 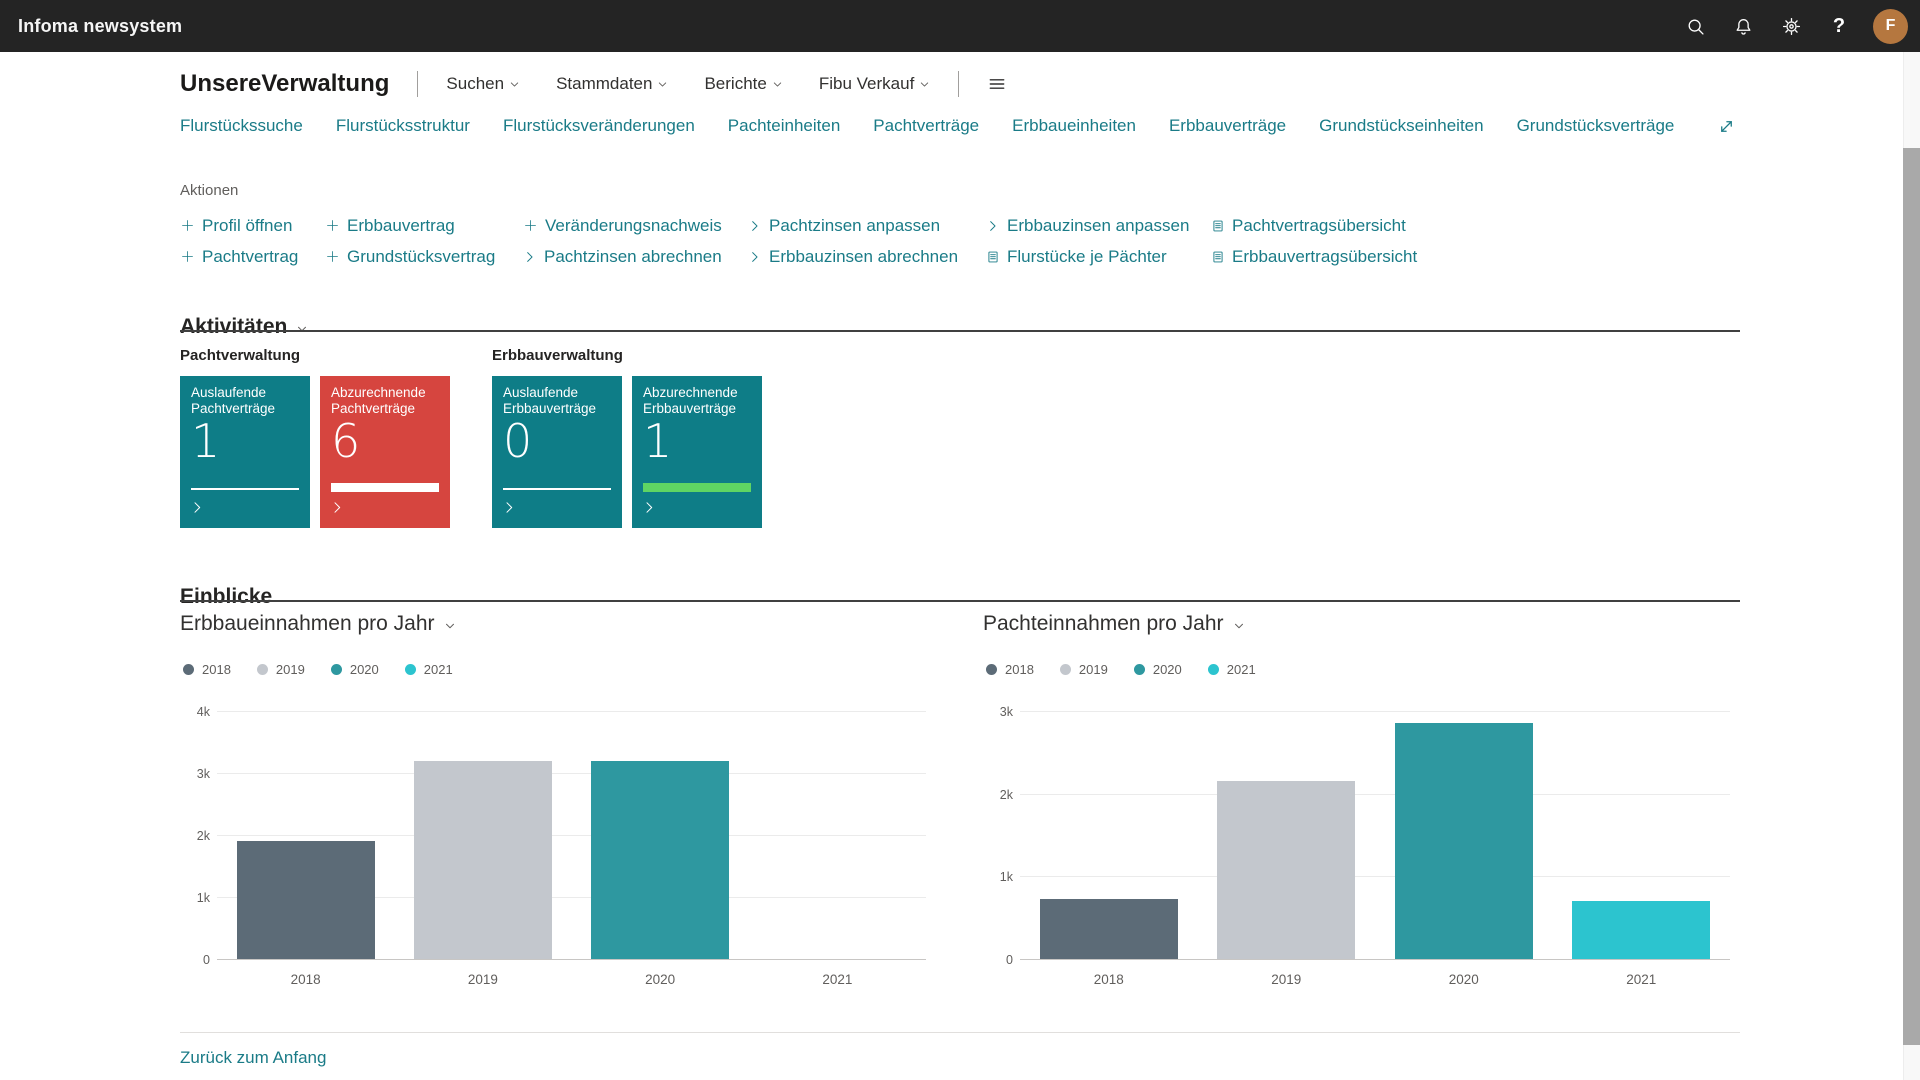 I want to click on nav-link-pachtvertraege: Pachtverträge, so click(x=926, y=125).